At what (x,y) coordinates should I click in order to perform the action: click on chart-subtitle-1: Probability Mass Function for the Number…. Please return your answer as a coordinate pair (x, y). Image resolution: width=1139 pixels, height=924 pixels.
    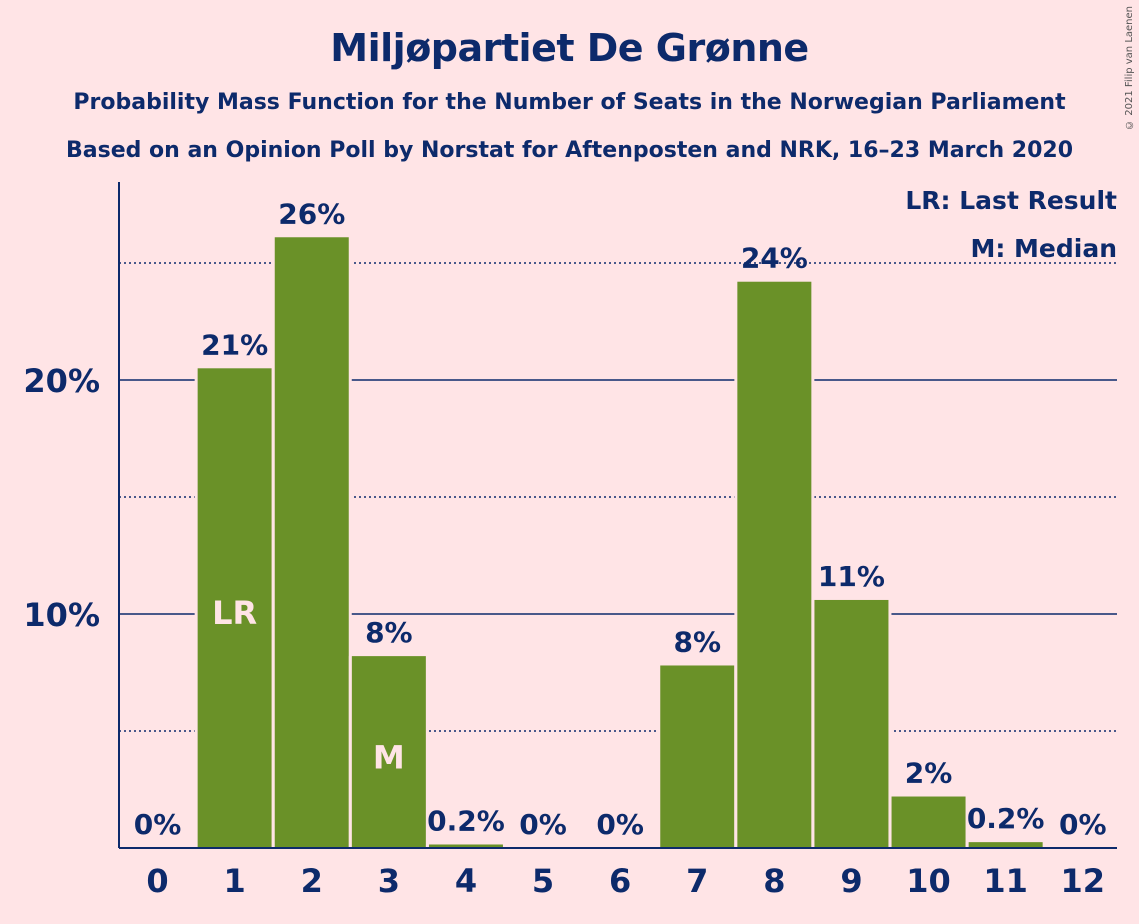
    Looking at the image, I should click on (569, 102).